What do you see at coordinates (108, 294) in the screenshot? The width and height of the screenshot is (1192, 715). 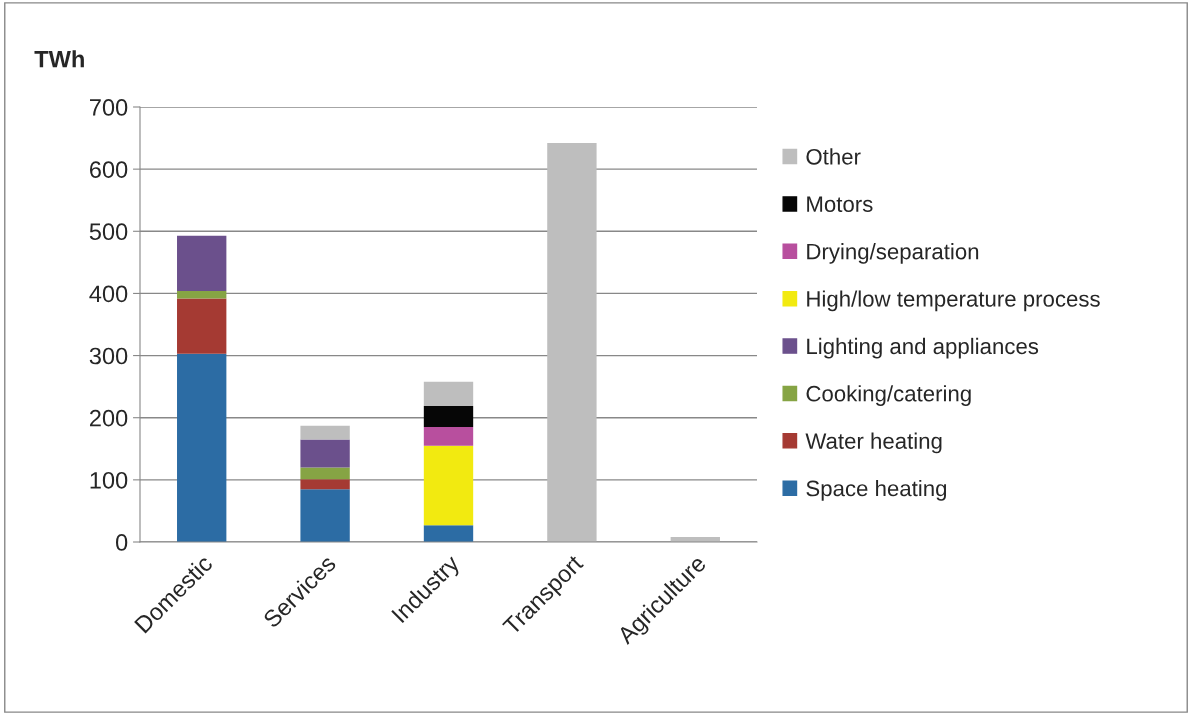 I see `y-tick-label: 400` at bounding box center [108, 294].